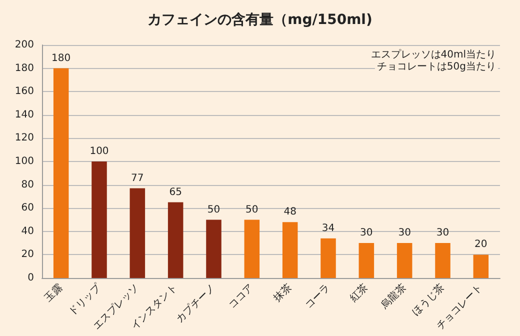 The image size is (520, 336). Describe the element at coordinates (481, 244) in the screenshot. I see `data-label: 20` at that location.